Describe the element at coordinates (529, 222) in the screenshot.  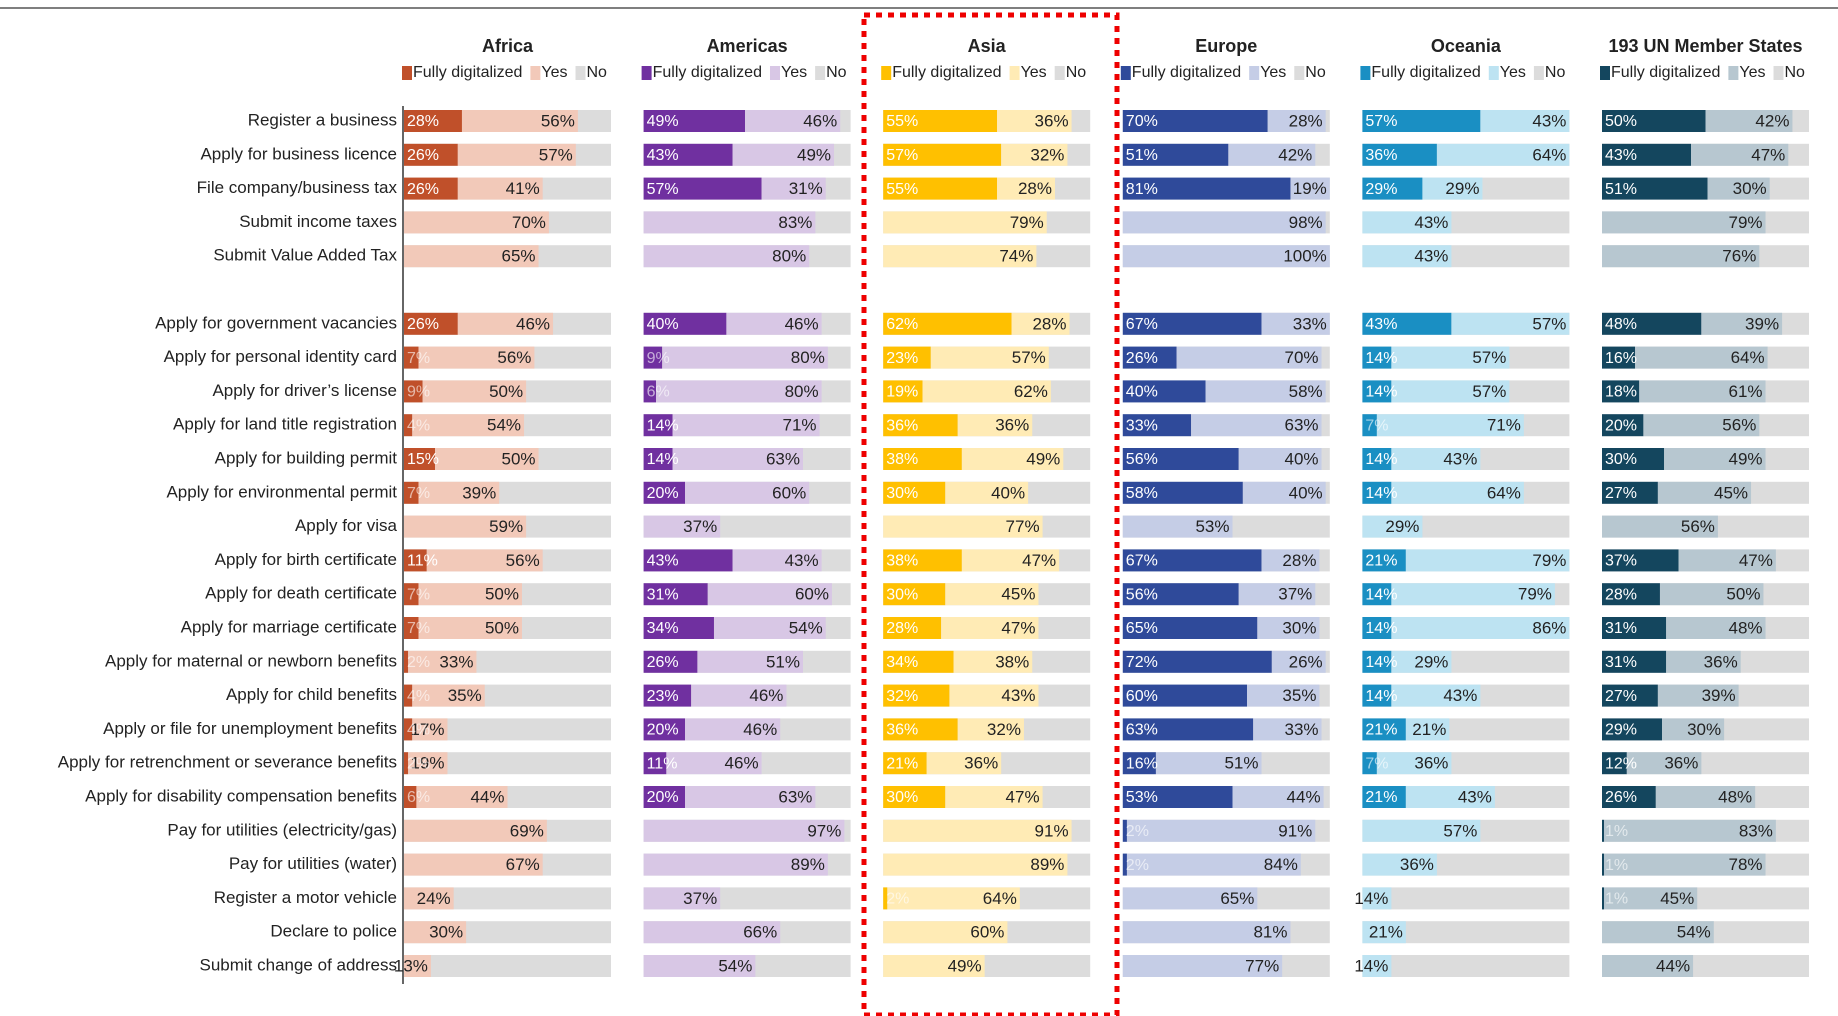
I see `yes-label: 70%` at that location.